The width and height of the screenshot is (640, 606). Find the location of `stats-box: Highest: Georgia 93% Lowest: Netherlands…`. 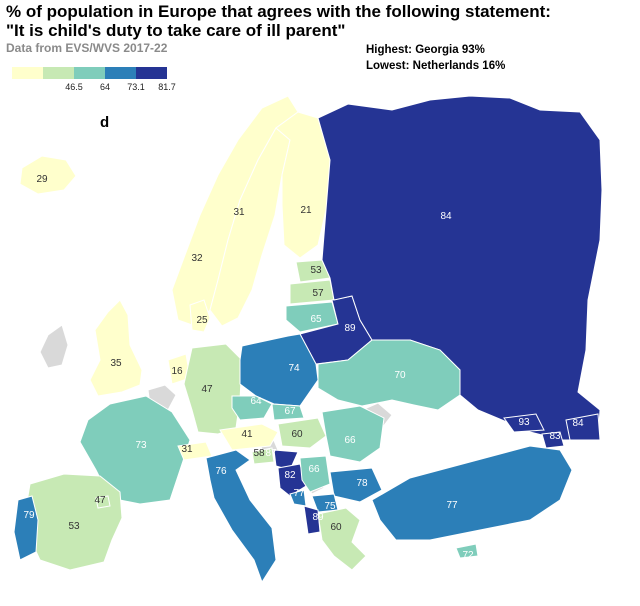

stats-box: Highest: Georgia 93% Lowest: Netherlands… is located at coordinates (435, 60).